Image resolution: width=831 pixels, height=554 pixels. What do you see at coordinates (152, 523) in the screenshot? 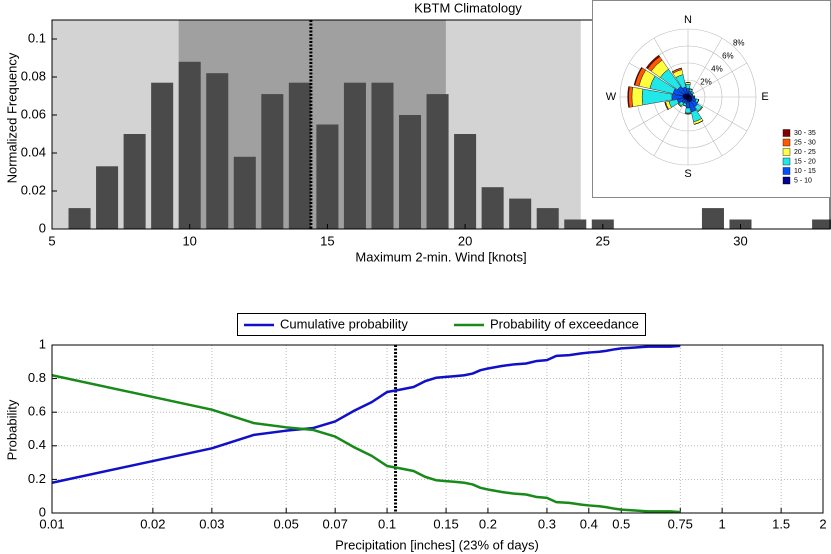
I see `x-tick-label: 0.02` at bounding box center [152, 523].